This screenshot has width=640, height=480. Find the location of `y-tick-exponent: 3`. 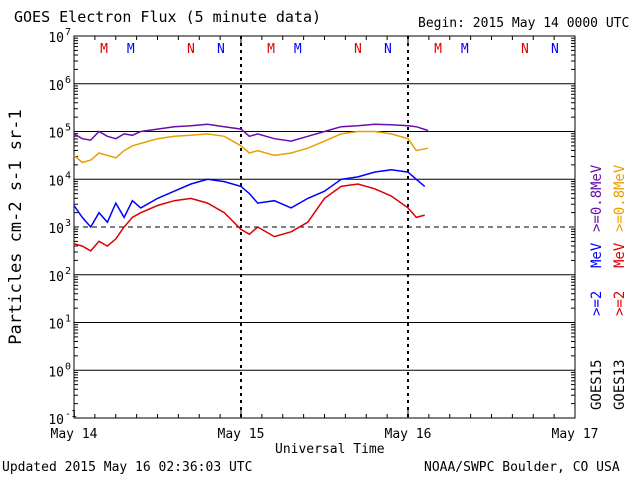

y-tick-exponent: 3 is located at coordinates (68, 223).